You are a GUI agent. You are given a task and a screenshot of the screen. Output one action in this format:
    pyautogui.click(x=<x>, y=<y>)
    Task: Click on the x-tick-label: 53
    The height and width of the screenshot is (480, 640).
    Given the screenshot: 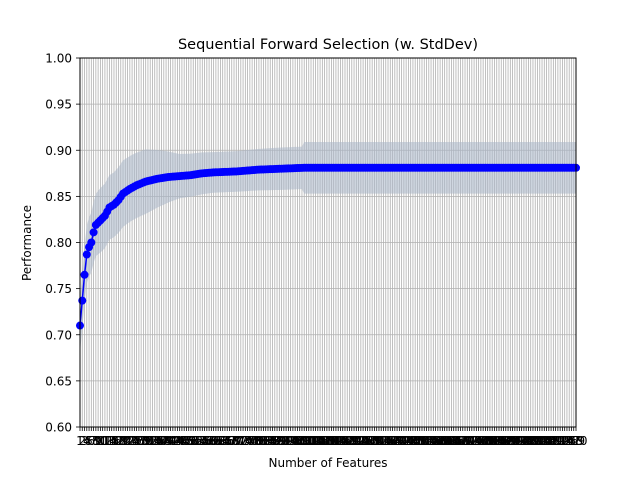 What is the action you would take?
    pyautogui.click(x=197, y=441)
    